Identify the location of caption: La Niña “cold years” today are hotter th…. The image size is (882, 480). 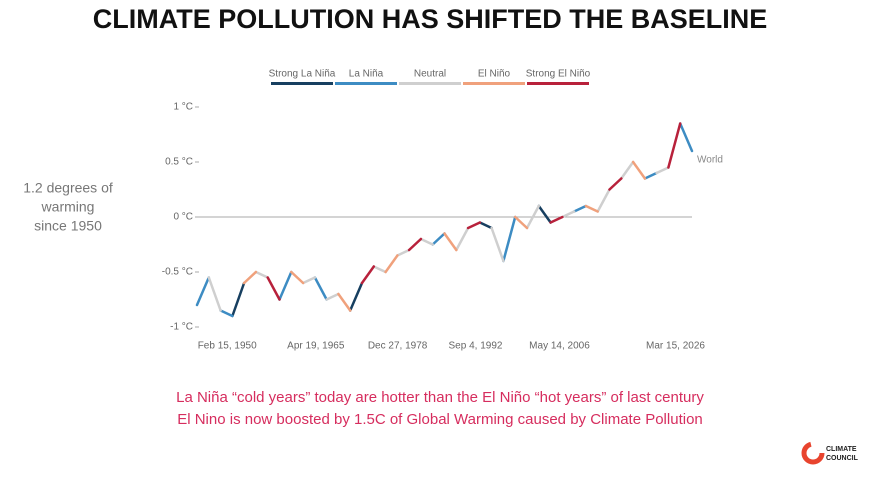
(440, 397).